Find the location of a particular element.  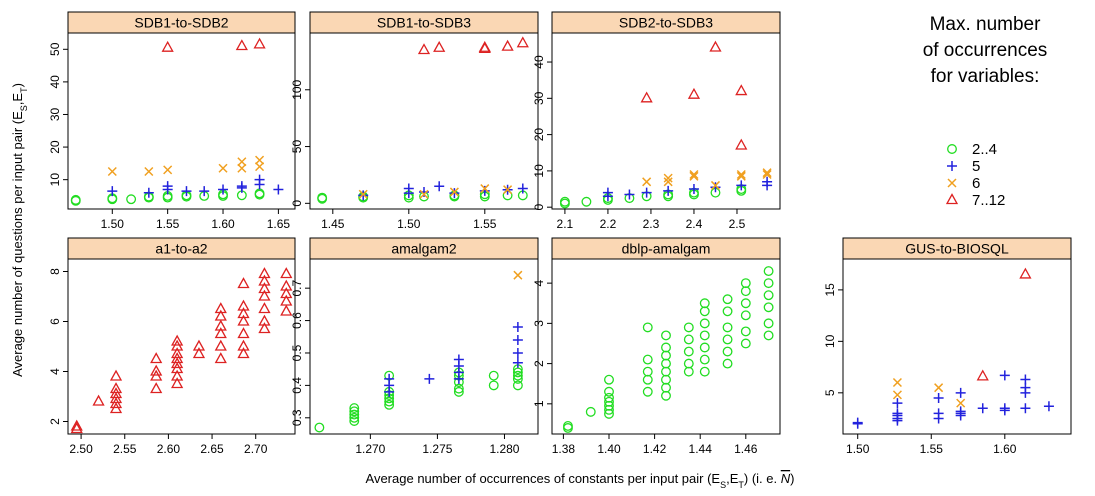

x-tick-label: 1.44 is located at coordinates (701, 449).